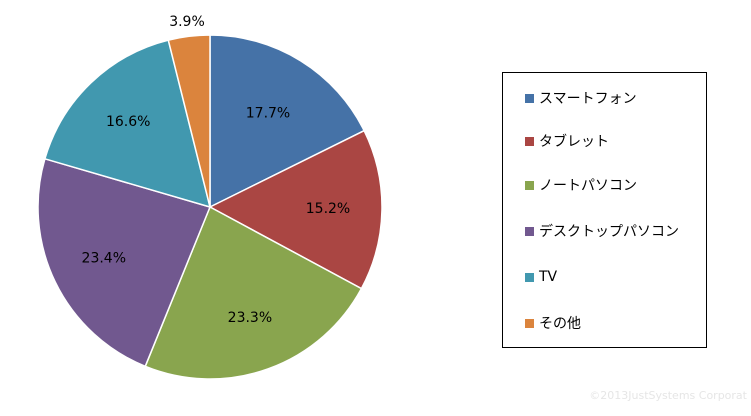 The width and height of the screenshot is (751, 416). Describe the element at coordinates (189, 121) in the screenshot. I see `pie-slice-other` at that location.